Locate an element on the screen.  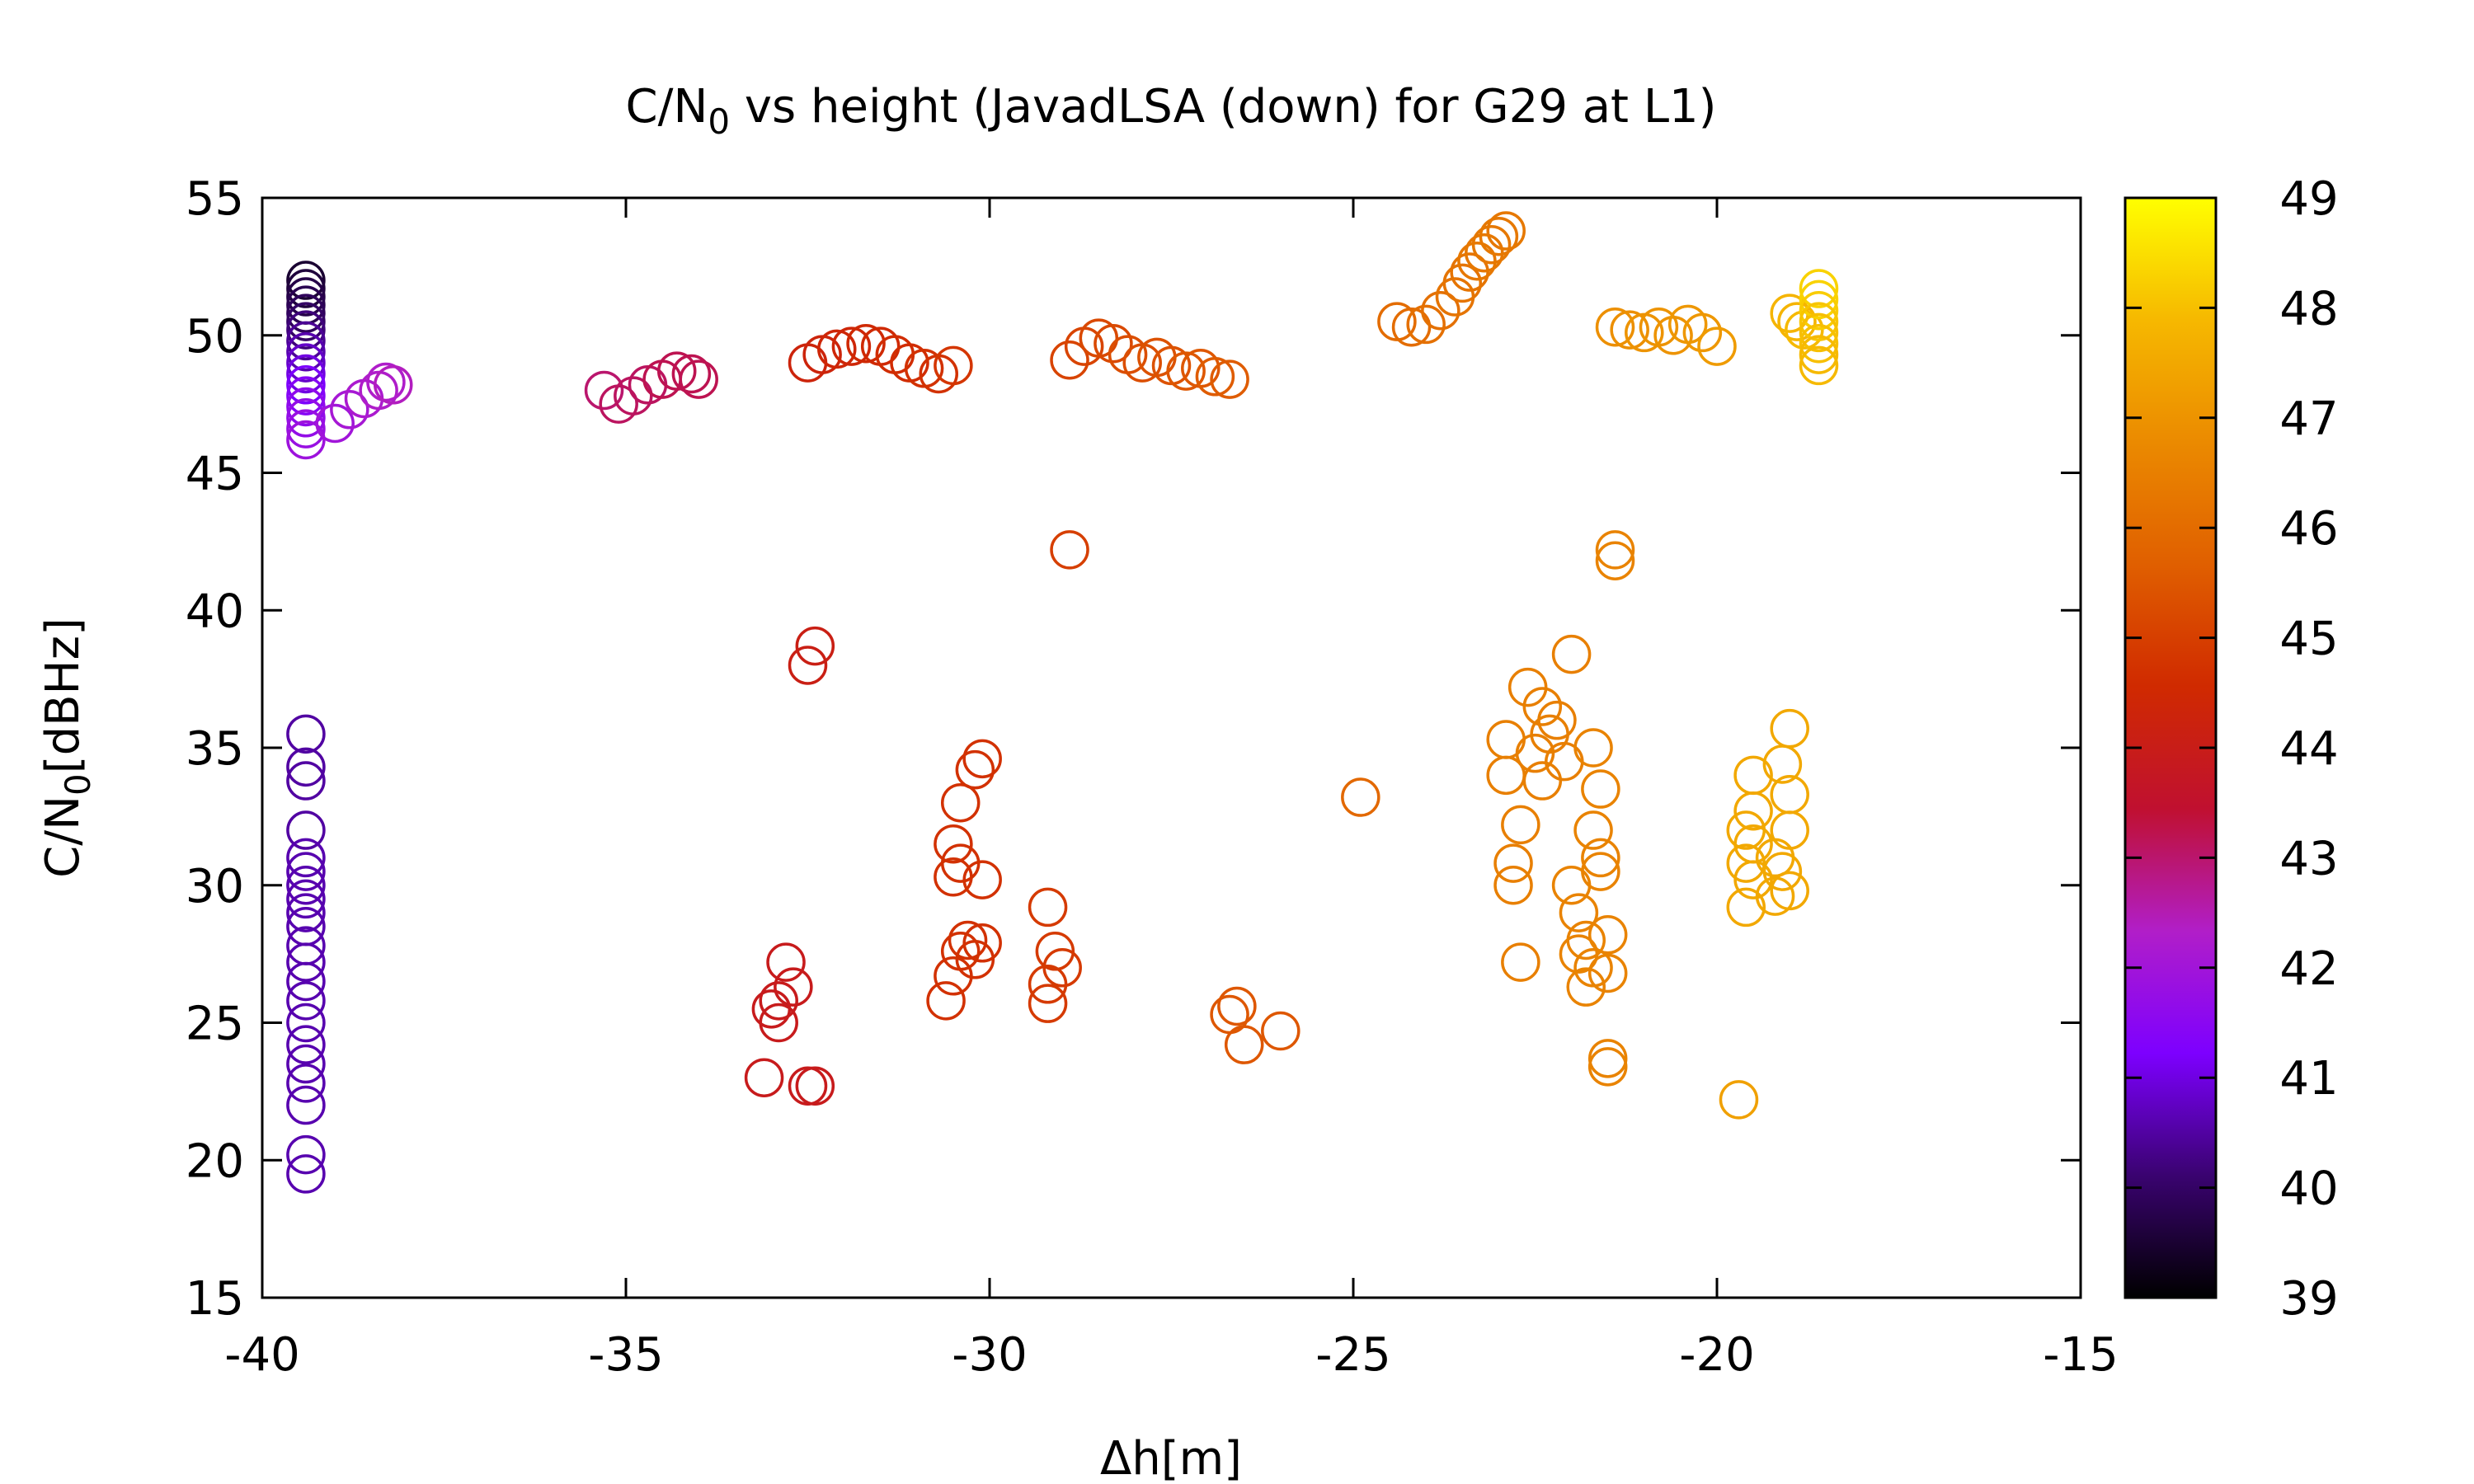
colorbar-tick-label: 43 is located at coordinates (2308, 858).